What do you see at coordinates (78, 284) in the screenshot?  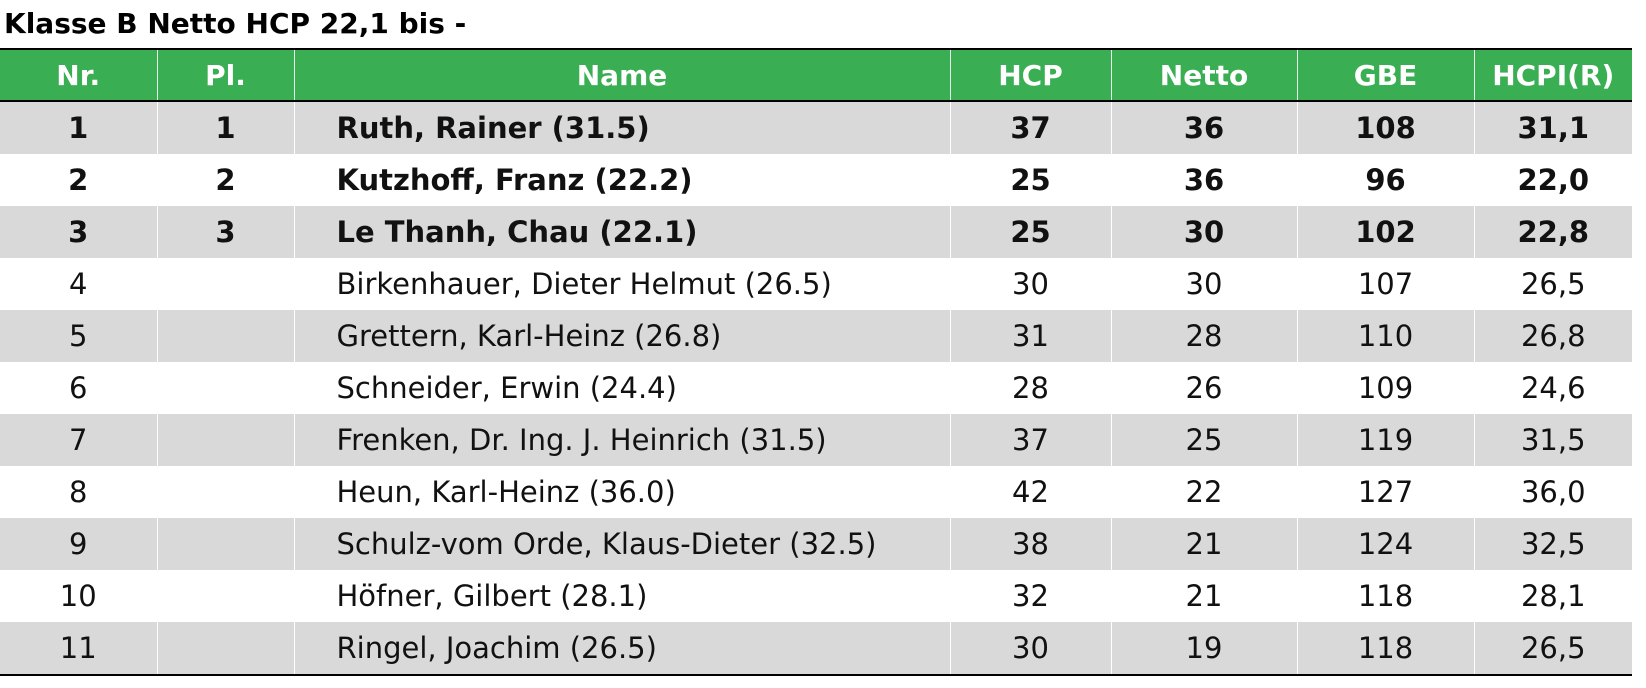 I see `table-cell: 4` at bounding box center [78, 284].